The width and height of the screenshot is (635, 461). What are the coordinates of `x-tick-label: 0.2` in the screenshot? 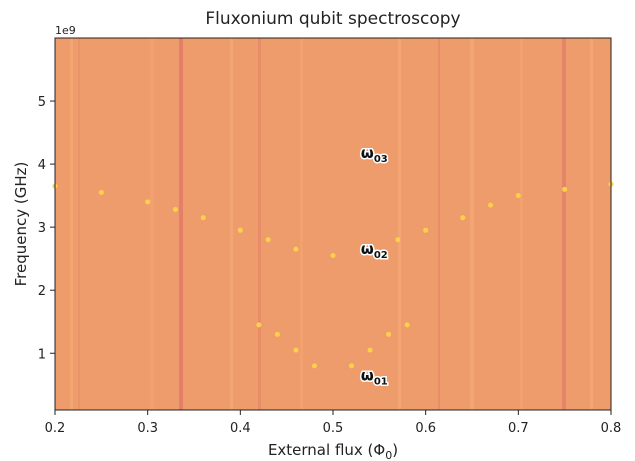 It's located at (55, 428).